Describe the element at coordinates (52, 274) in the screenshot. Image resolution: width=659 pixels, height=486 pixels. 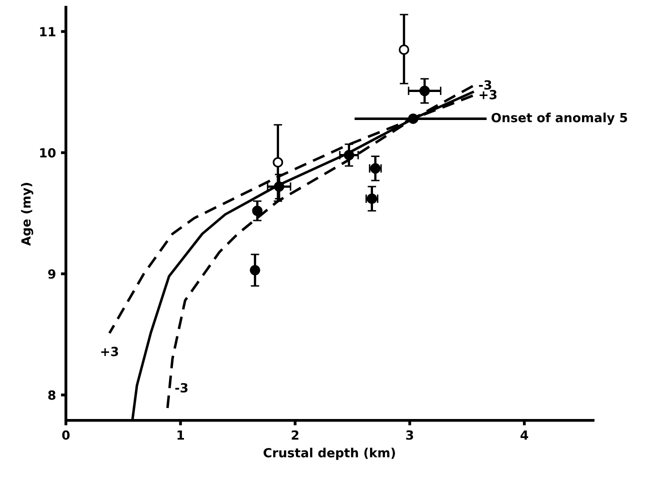
I see `y-tick-label: 9` at that location.